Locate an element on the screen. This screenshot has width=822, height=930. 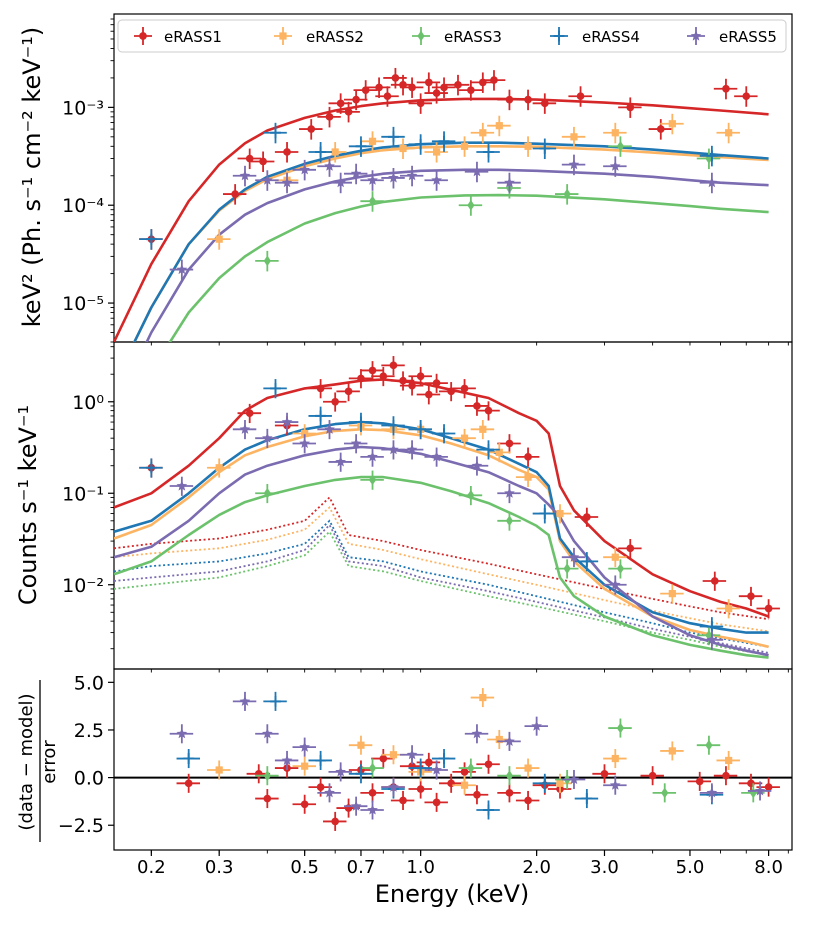
legend-entry-erass4: eRASS4 is located at coordinates (595, 36).